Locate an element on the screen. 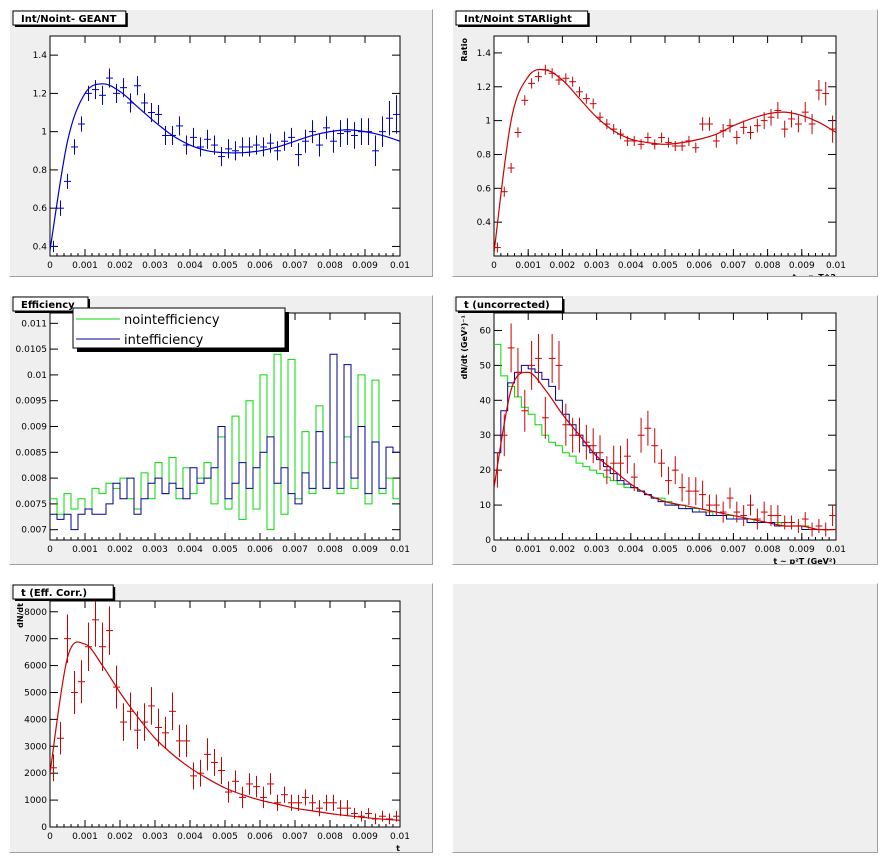 This screenshot has height=863, width=887. histogram-blue is located at coordinates (665, 447).